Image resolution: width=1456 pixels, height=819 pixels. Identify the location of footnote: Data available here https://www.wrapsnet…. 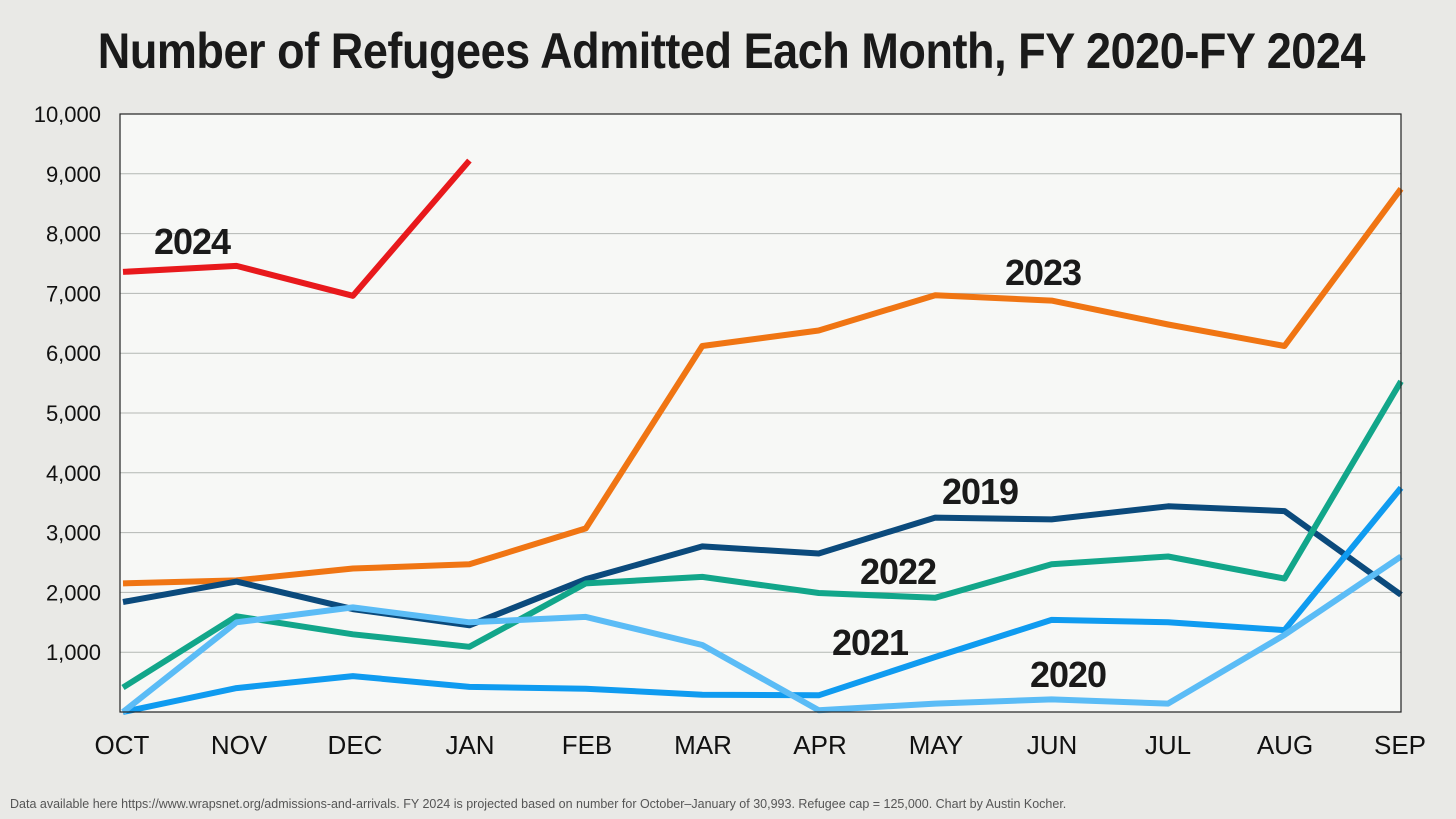
(538, 804).